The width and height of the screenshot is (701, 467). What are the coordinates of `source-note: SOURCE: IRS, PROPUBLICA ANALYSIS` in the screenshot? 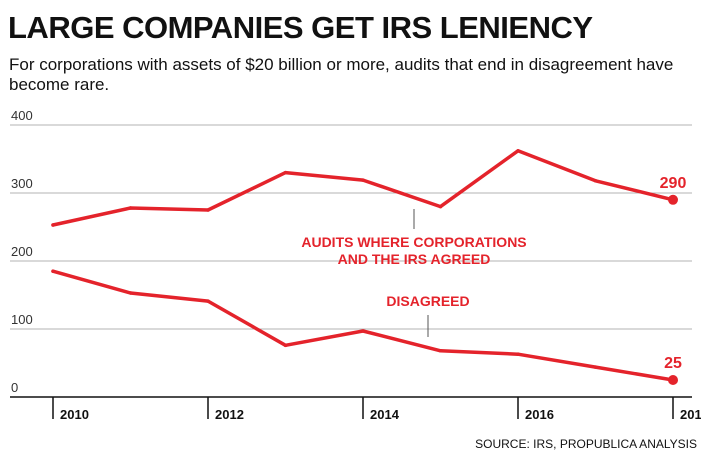 It's located at (586, 444).